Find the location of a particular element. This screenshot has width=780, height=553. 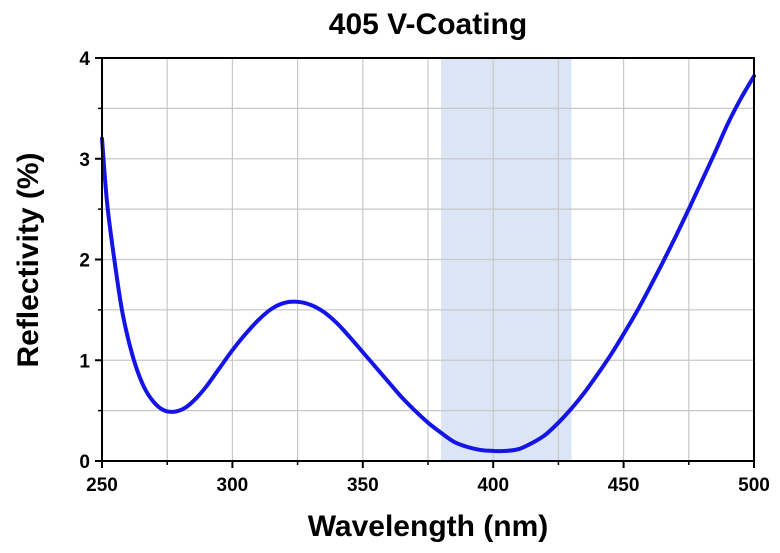

y-tick-label: 4 is located at coordinates (84, 59).